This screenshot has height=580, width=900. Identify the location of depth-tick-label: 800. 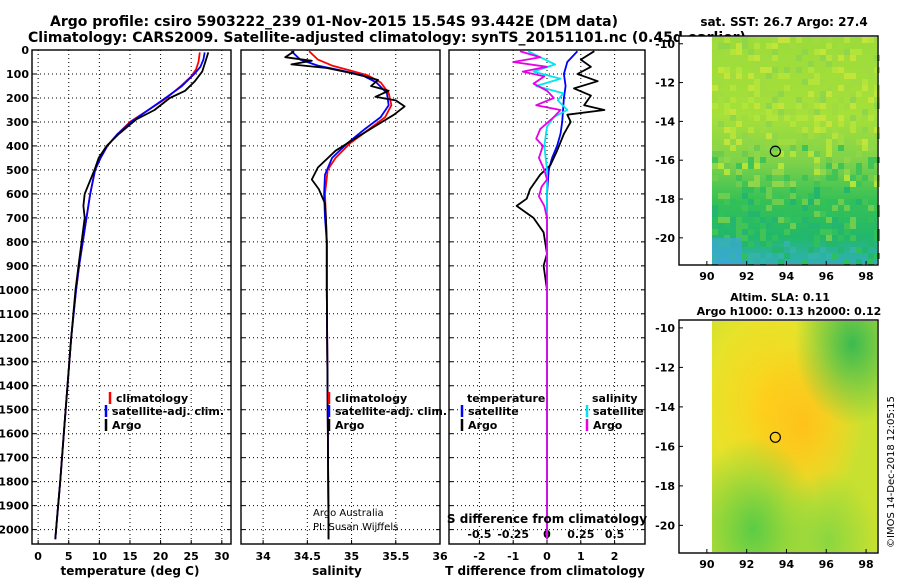
(17, 242).